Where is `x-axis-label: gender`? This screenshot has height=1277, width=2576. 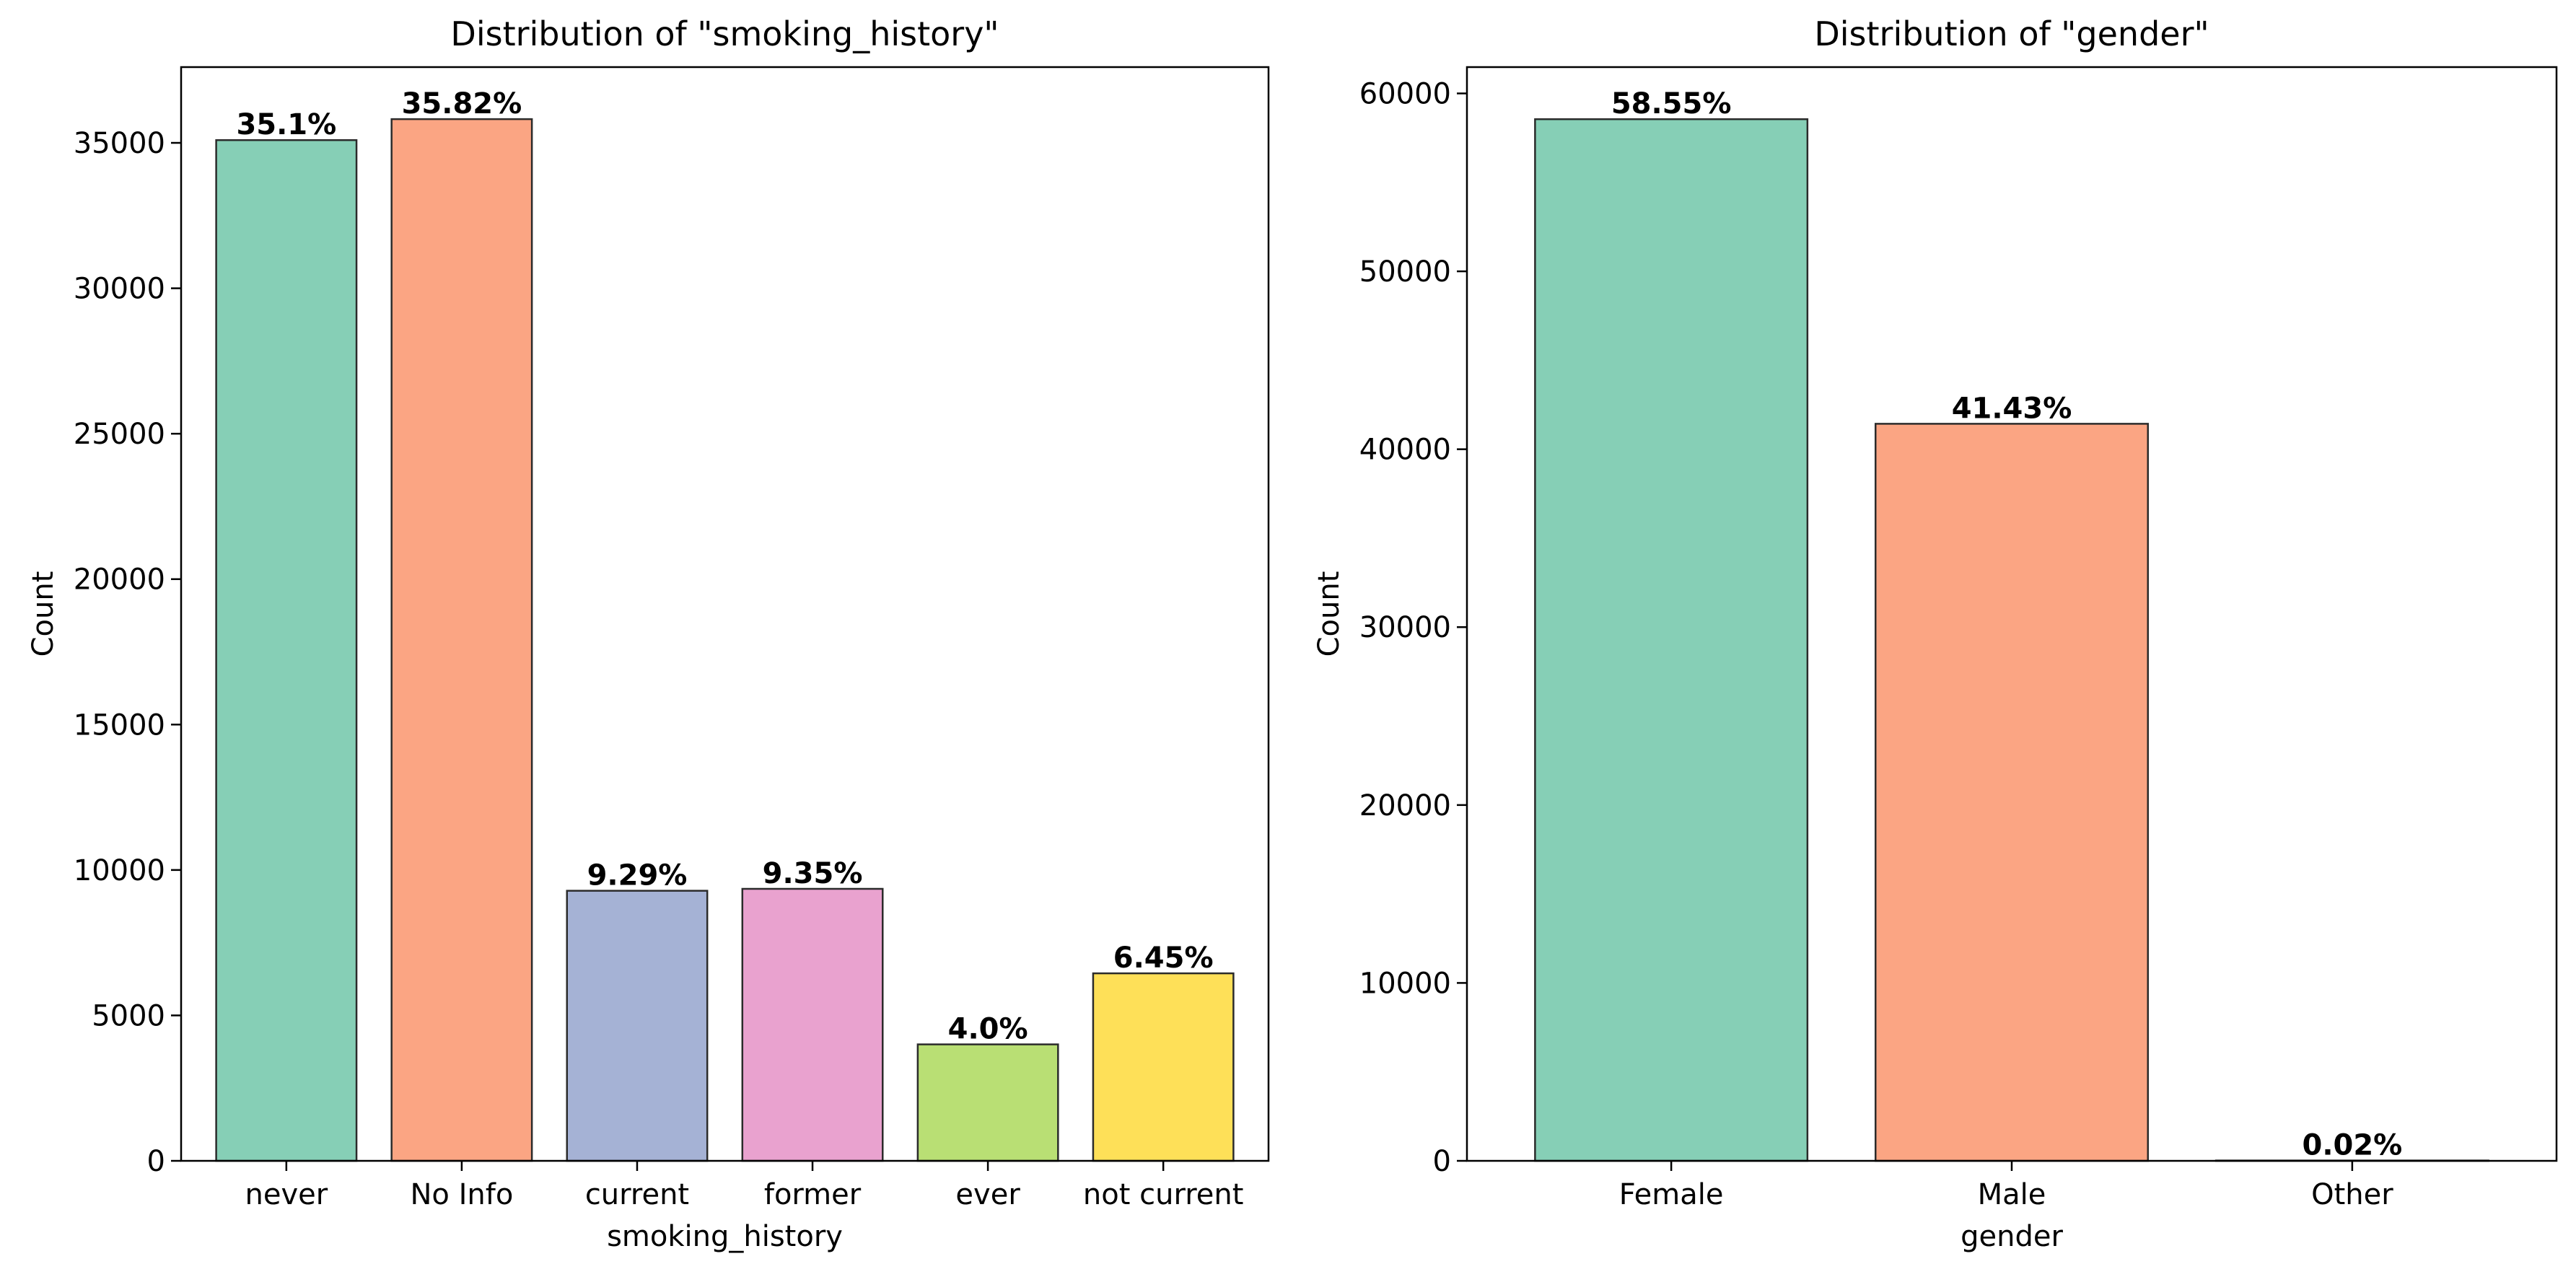
x-axis-label: gender is located at coordinates (2012, 1237).